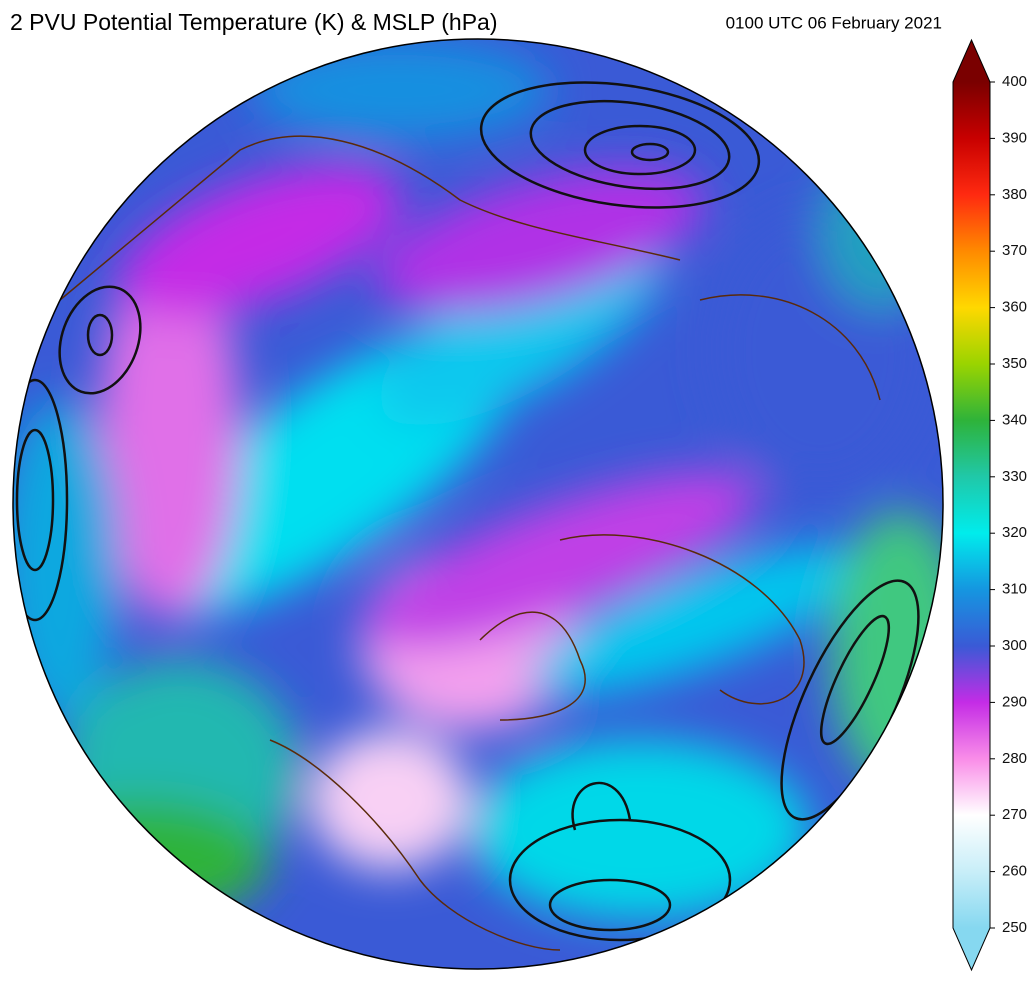 Image resolution: width=1031 pixels, height=982 pixels. Describe the element at coordinates (1014, 194) in the screenshot. I see `colorbar-tick-label: 380` at that location.